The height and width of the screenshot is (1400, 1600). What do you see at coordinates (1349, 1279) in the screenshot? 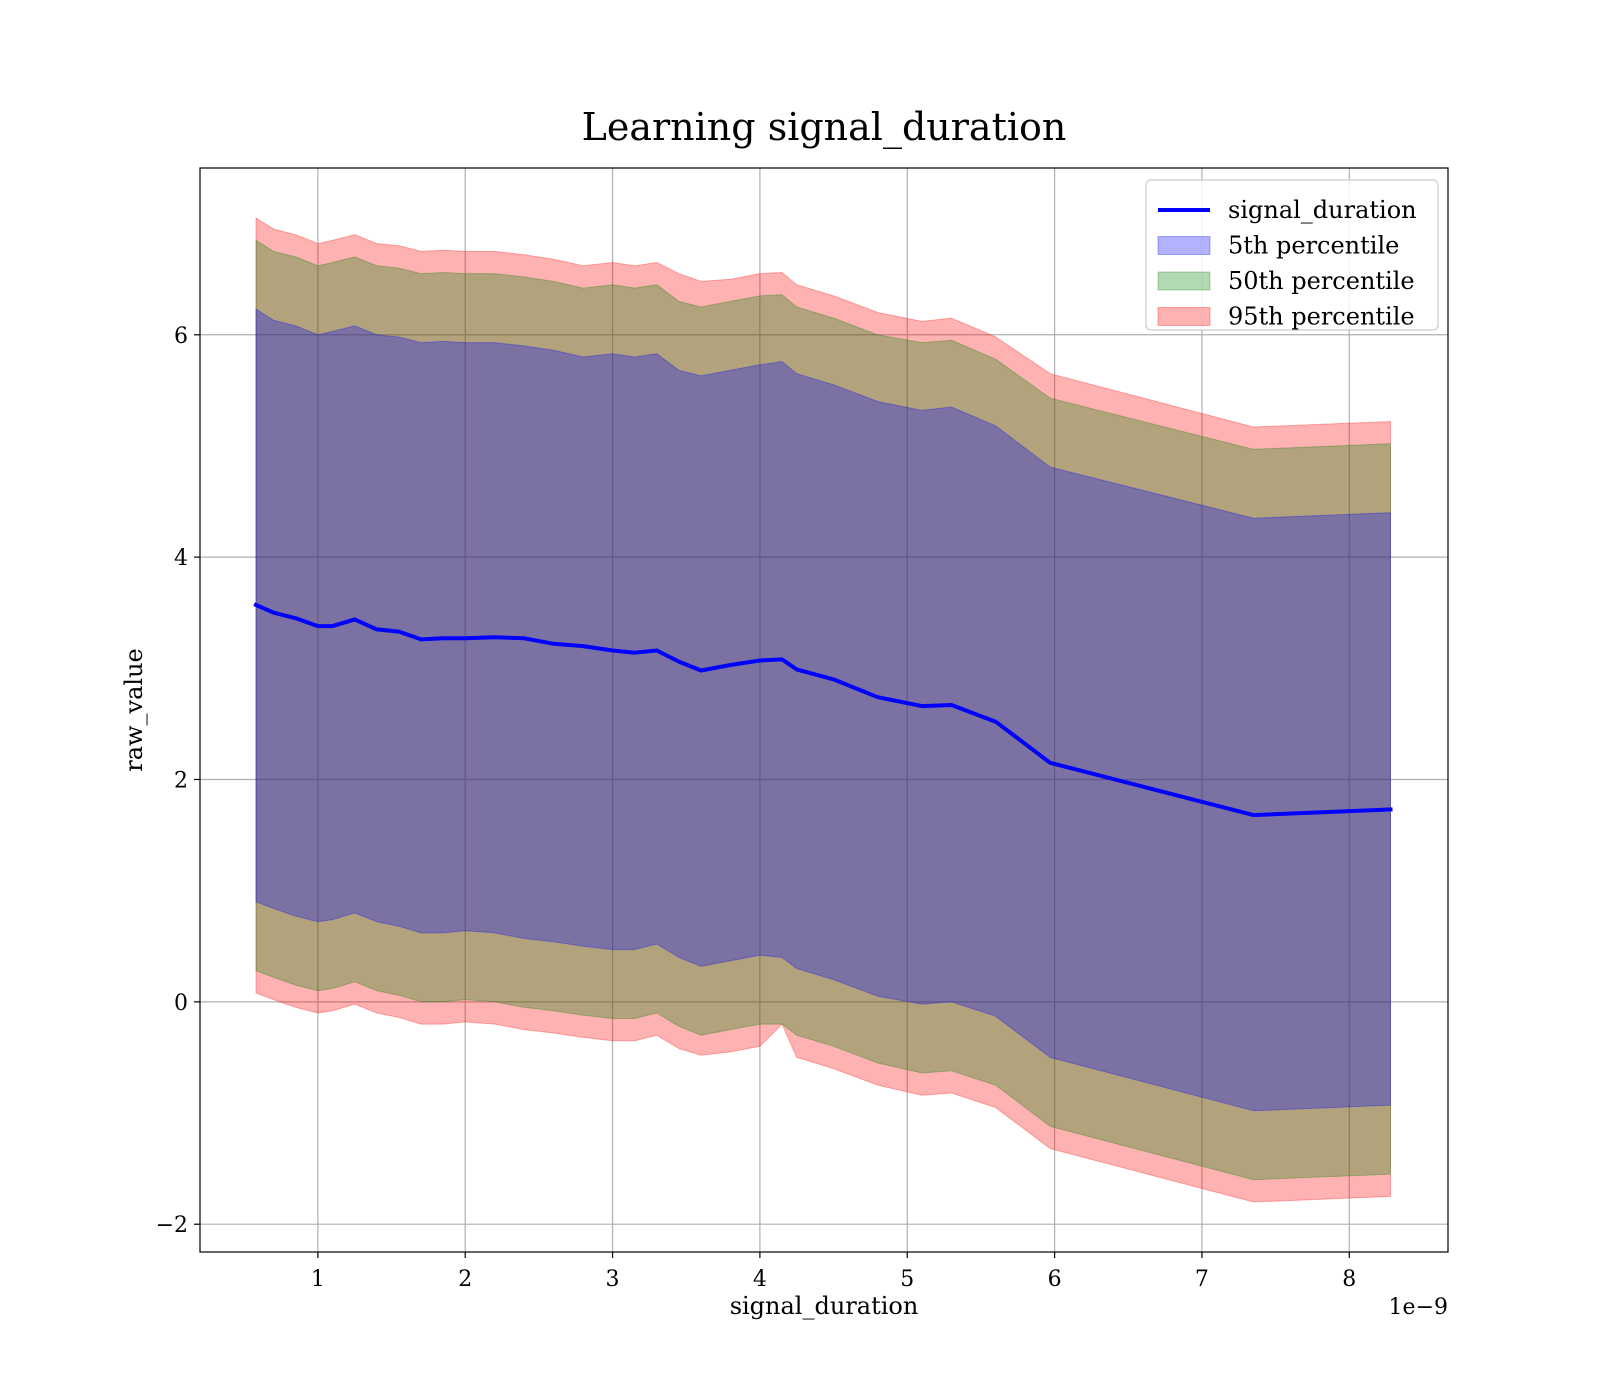
I see `x-tick-label: 8` at bounding box center [1349, 1279].